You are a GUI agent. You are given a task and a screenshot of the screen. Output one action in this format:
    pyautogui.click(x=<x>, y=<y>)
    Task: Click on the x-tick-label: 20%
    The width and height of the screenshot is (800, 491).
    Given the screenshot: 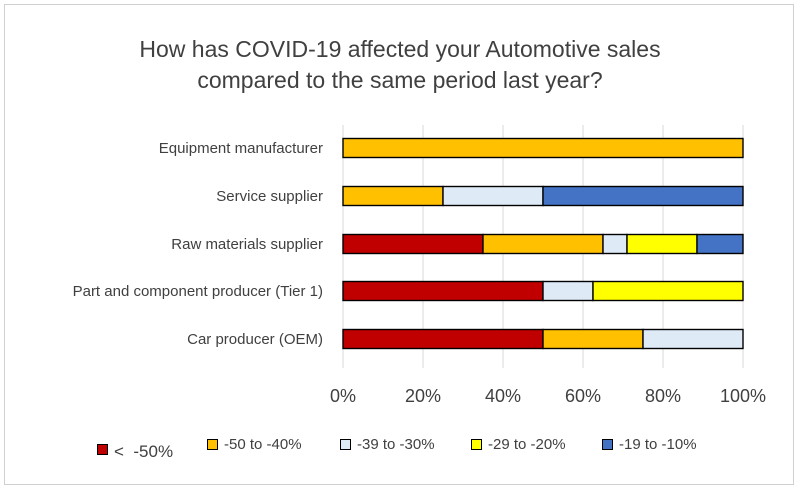 What is the action you would take?
    pyautogui.click(x=423, y=396)
    